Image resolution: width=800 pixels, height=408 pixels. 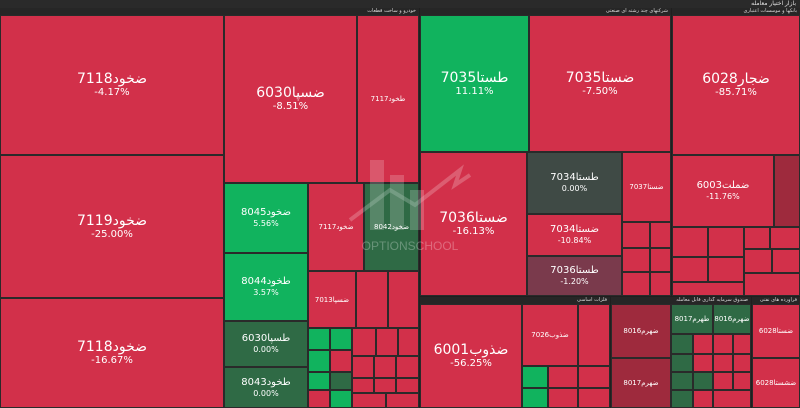 I want to click on heatmap-tile: ضجار6028 -85.71%, so click(x=736, y=85).